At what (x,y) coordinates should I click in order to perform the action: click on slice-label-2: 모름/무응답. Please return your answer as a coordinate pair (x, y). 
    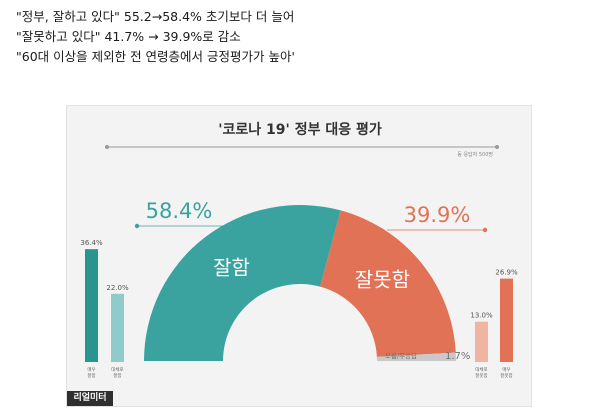
    Looking at the image, I should click on (401, 356).